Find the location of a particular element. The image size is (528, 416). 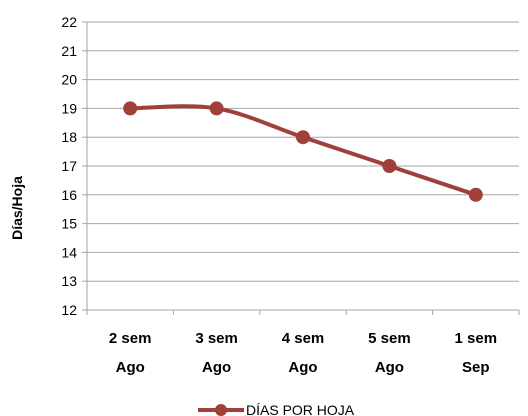

y-tick-label-14: 14 is located at coordinates (69, 252).